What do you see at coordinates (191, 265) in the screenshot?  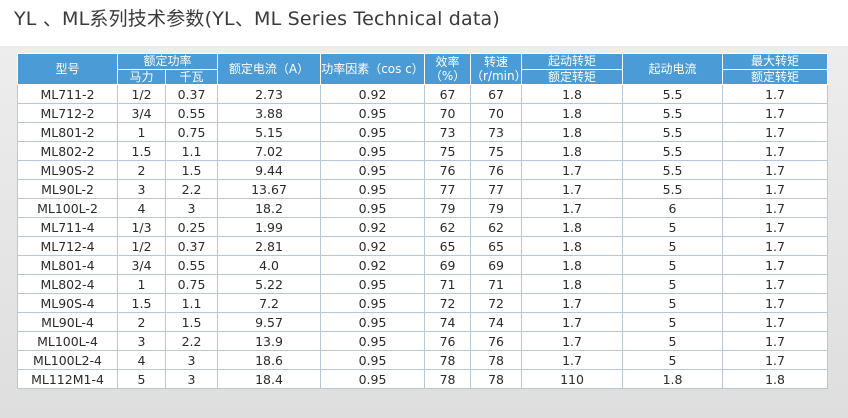 I see `cell-power-kw: 0.55` at bounding box center [191, 265].